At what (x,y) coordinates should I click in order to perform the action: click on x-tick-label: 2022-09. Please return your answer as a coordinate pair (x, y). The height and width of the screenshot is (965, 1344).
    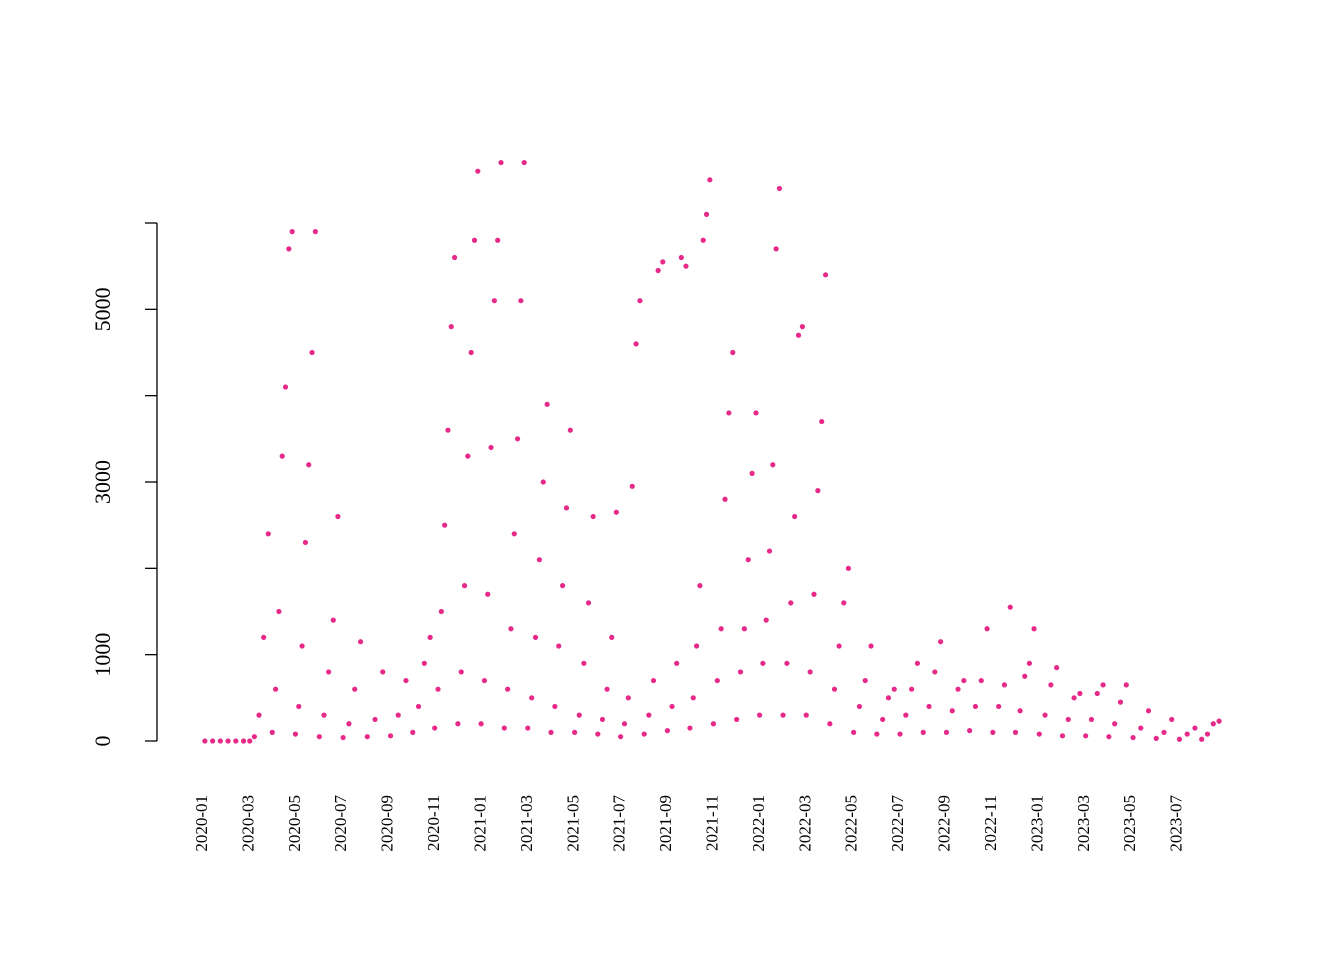
    Looking at the image, I should click on (944, 823).